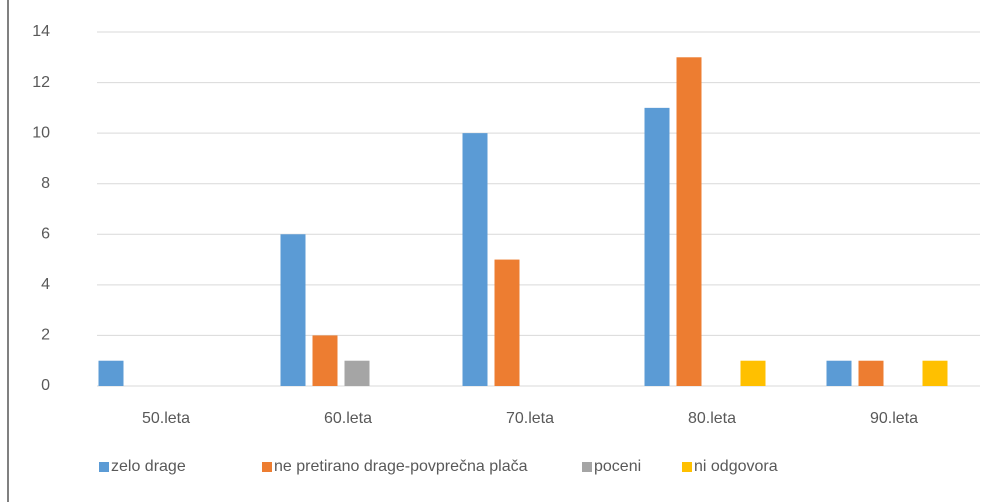 The height and width of the screenshot is (502, 999). Describe the element at coordinates (348, 418) in the screenshot. I see `x-tick-label: 60.leta` at that location.